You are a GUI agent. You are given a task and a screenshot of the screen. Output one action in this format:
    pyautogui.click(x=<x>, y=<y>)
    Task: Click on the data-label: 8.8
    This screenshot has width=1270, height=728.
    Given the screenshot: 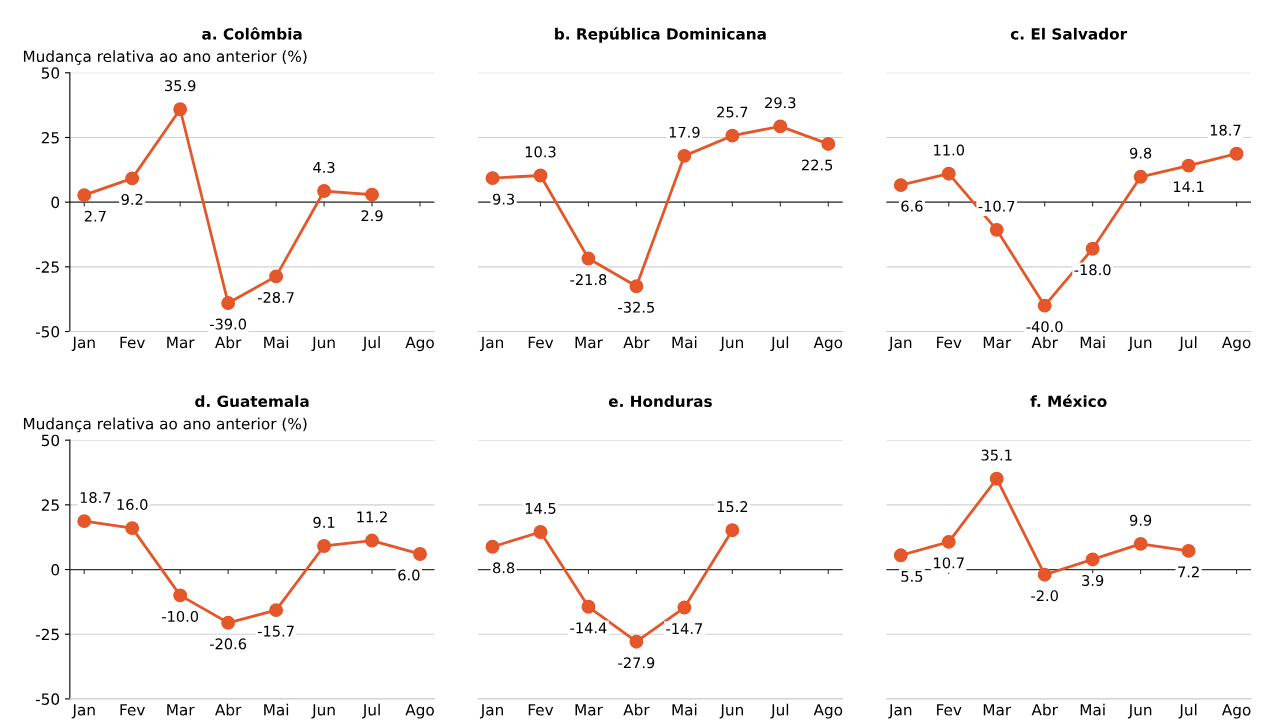 What is the action you would take?
    pyautogui.click(x=504, y=568)
    